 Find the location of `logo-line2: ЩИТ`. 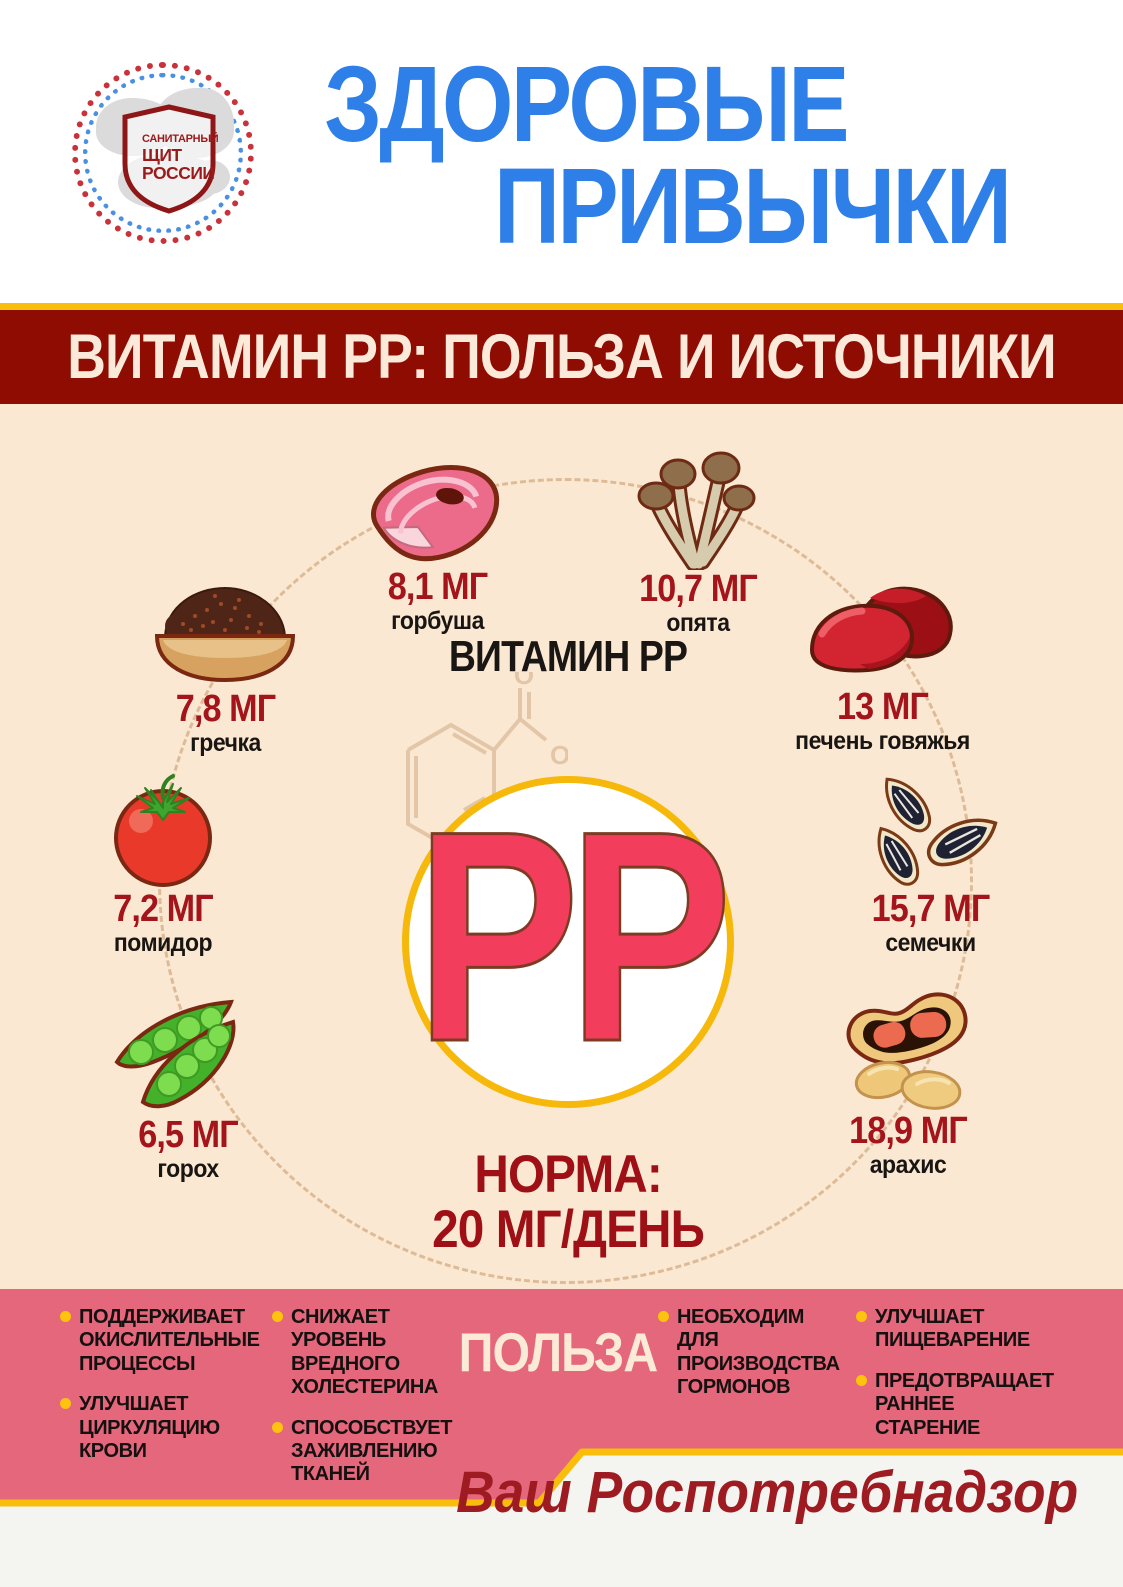

logo-line2: ЩИТ is located at coordinates (162, 154).